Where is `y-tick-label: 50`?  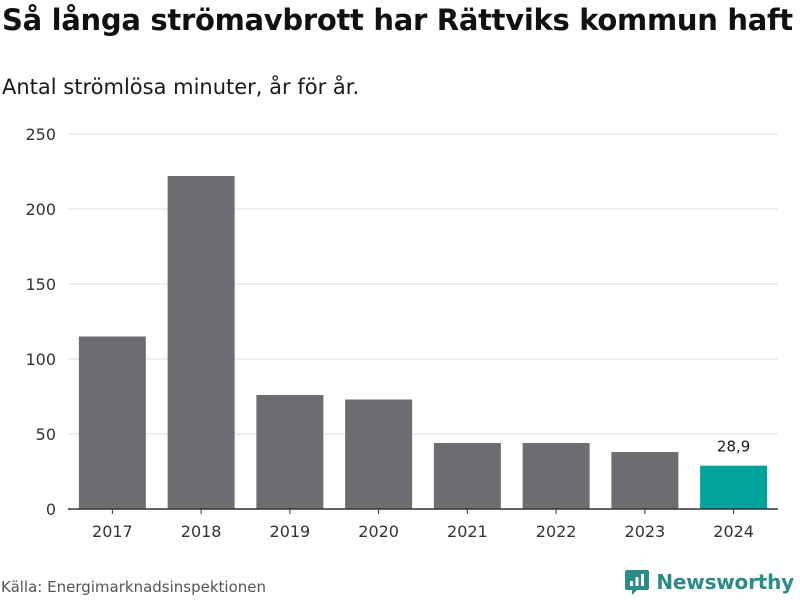
y-tick-label: 50 is located at coordinates (46, 434).